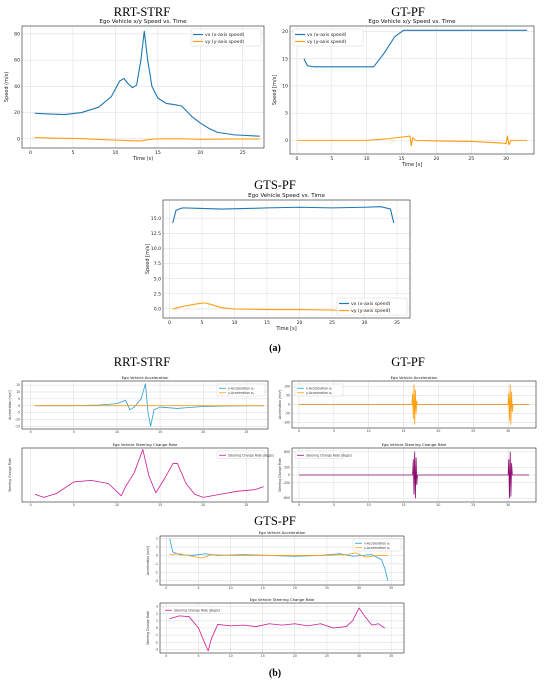 This screenshot has width=550, height=683. What do you see at coordinates (408, 12) in the screenshot?
I see `heading-a-gt-pf: GT-PF` at bounding box center [408, 12].